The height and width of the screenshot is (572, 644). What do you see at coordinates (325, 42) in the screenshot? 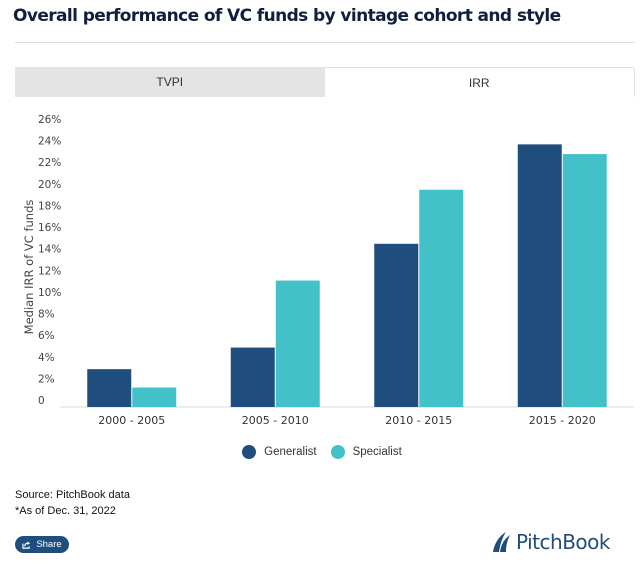
I see `title-divider` at bounding box center [325, 42].